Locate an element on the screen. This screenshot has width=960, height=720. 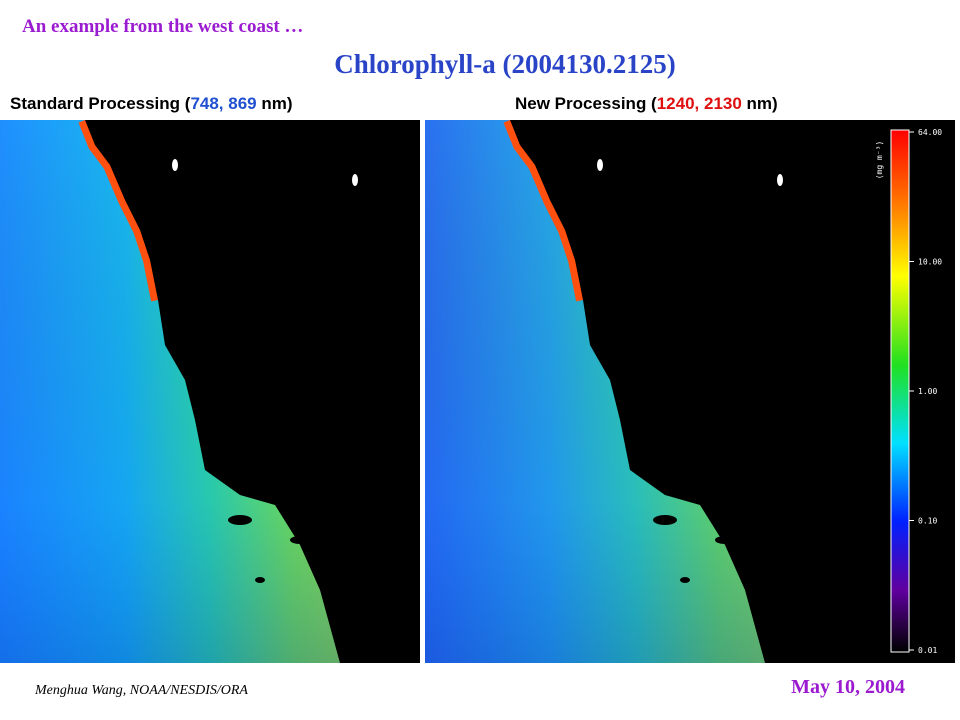
colorbar is located at coordinates (900, 391).